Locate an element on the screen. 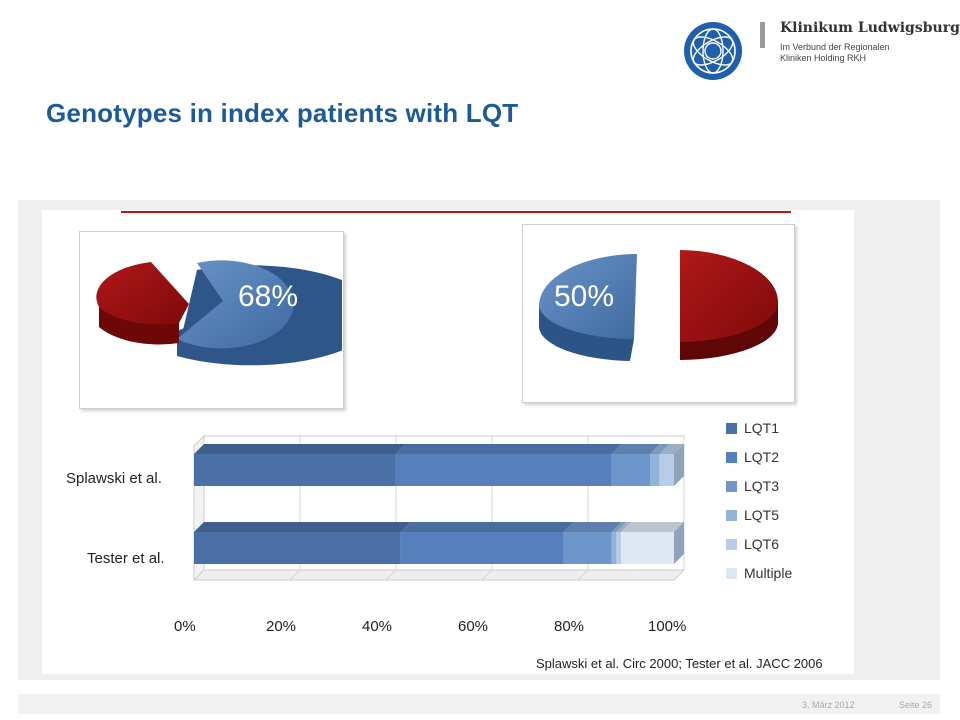  pie-right-label: 50% is located at coordinates (584, 296).